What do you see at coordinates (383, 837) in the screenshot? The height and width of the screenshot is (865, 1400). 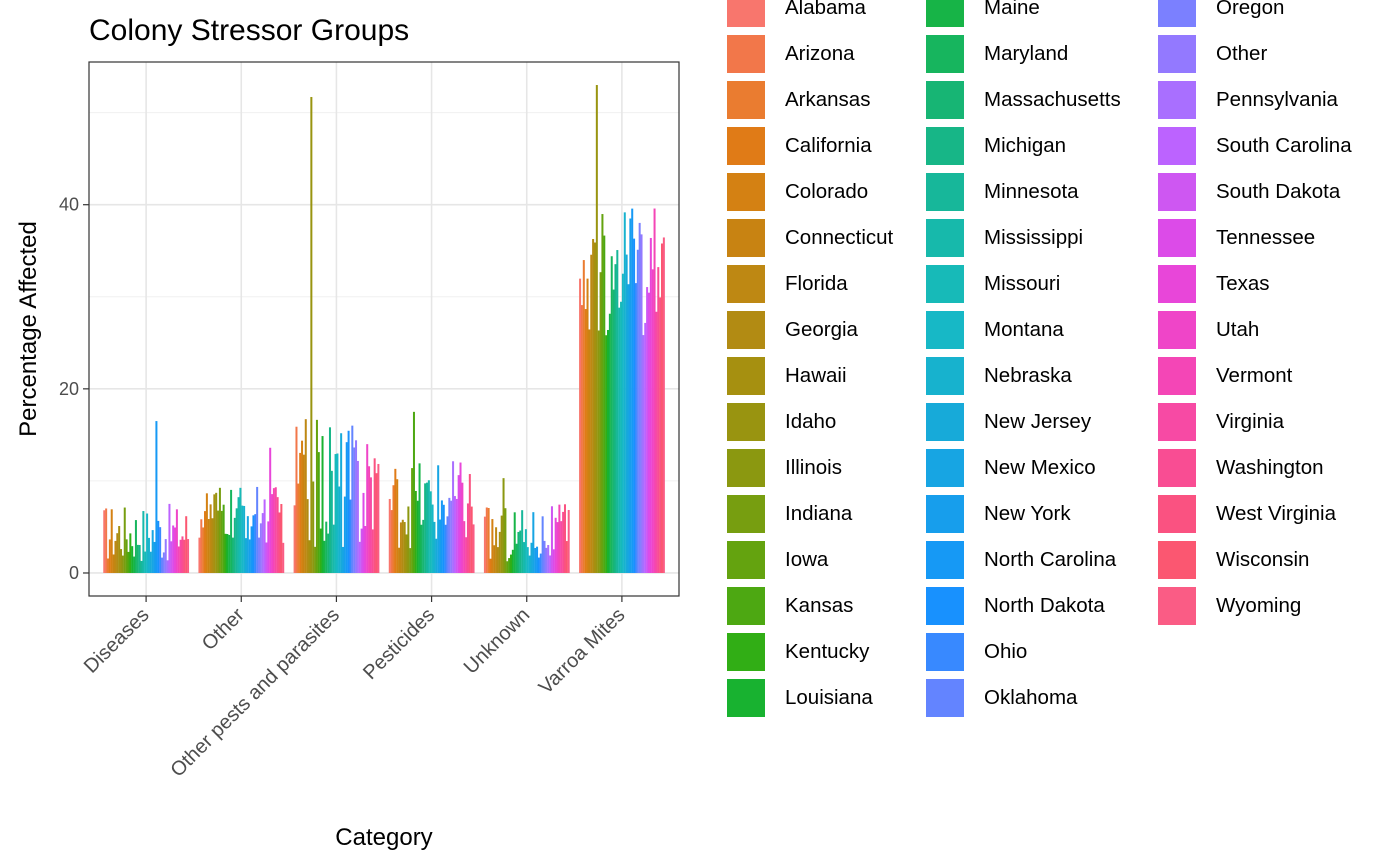 I see `x-axis-label: Category` at bounding box center [383, 837].